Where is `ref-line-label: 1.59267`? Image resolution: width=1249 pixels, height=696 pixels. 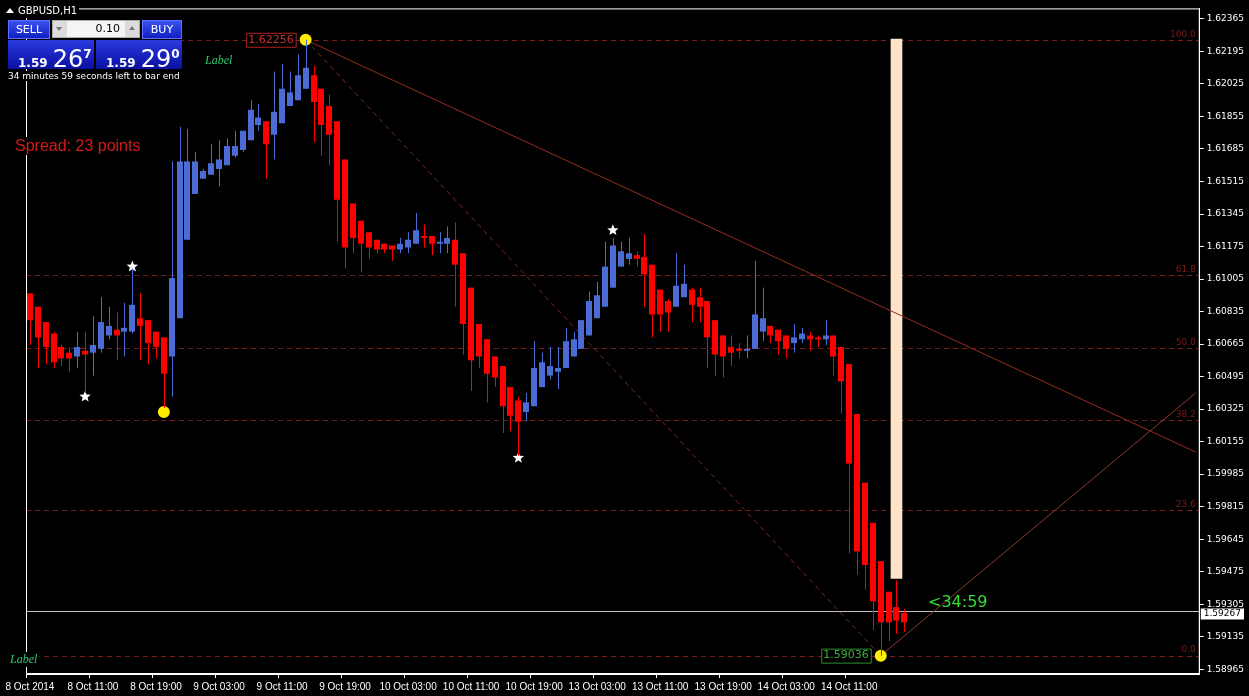 ref-line-label: 1.59267 is located at coordinates (1222, 613).